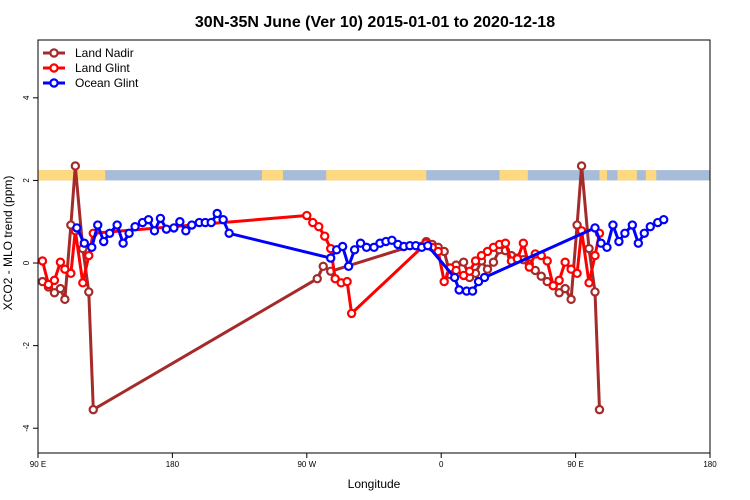  I want to click on series-ocean-glint, so click(370, 252).